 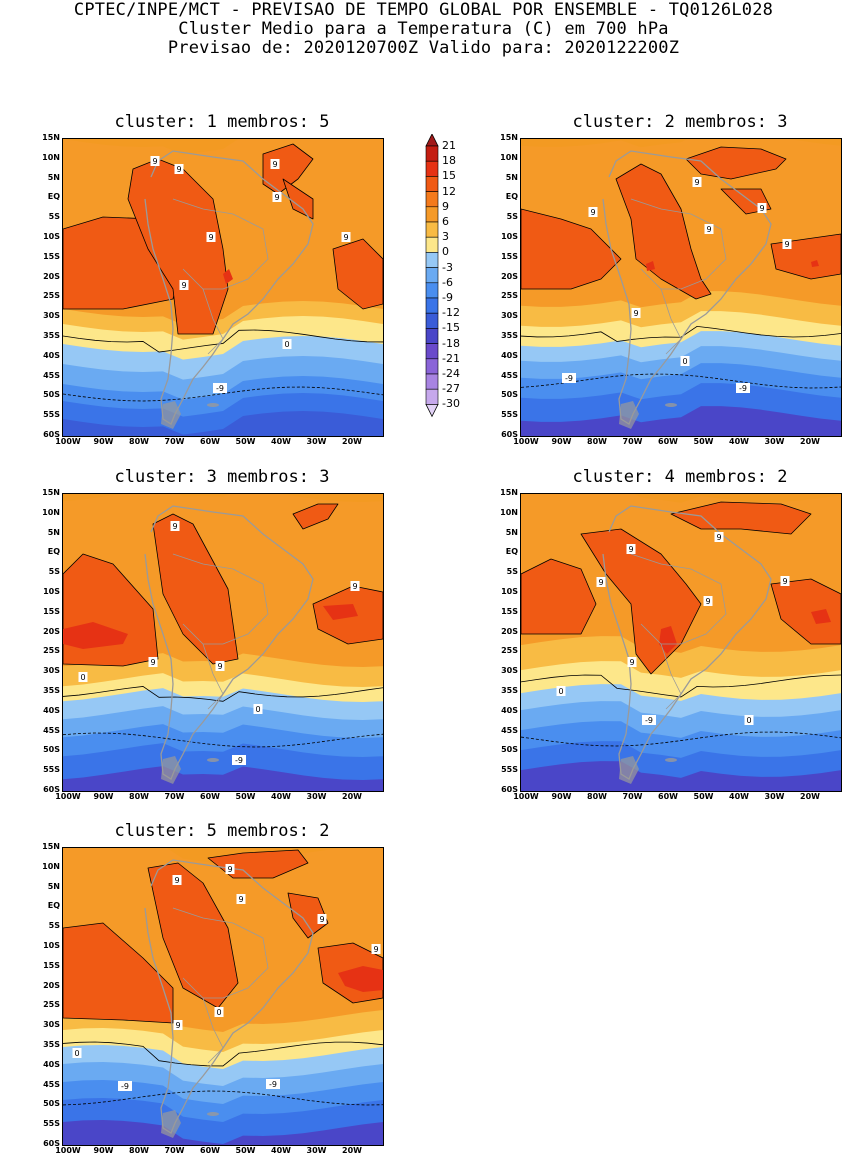 I want to click on latitude-tick-label: EQ, so click(x=53, y=197).